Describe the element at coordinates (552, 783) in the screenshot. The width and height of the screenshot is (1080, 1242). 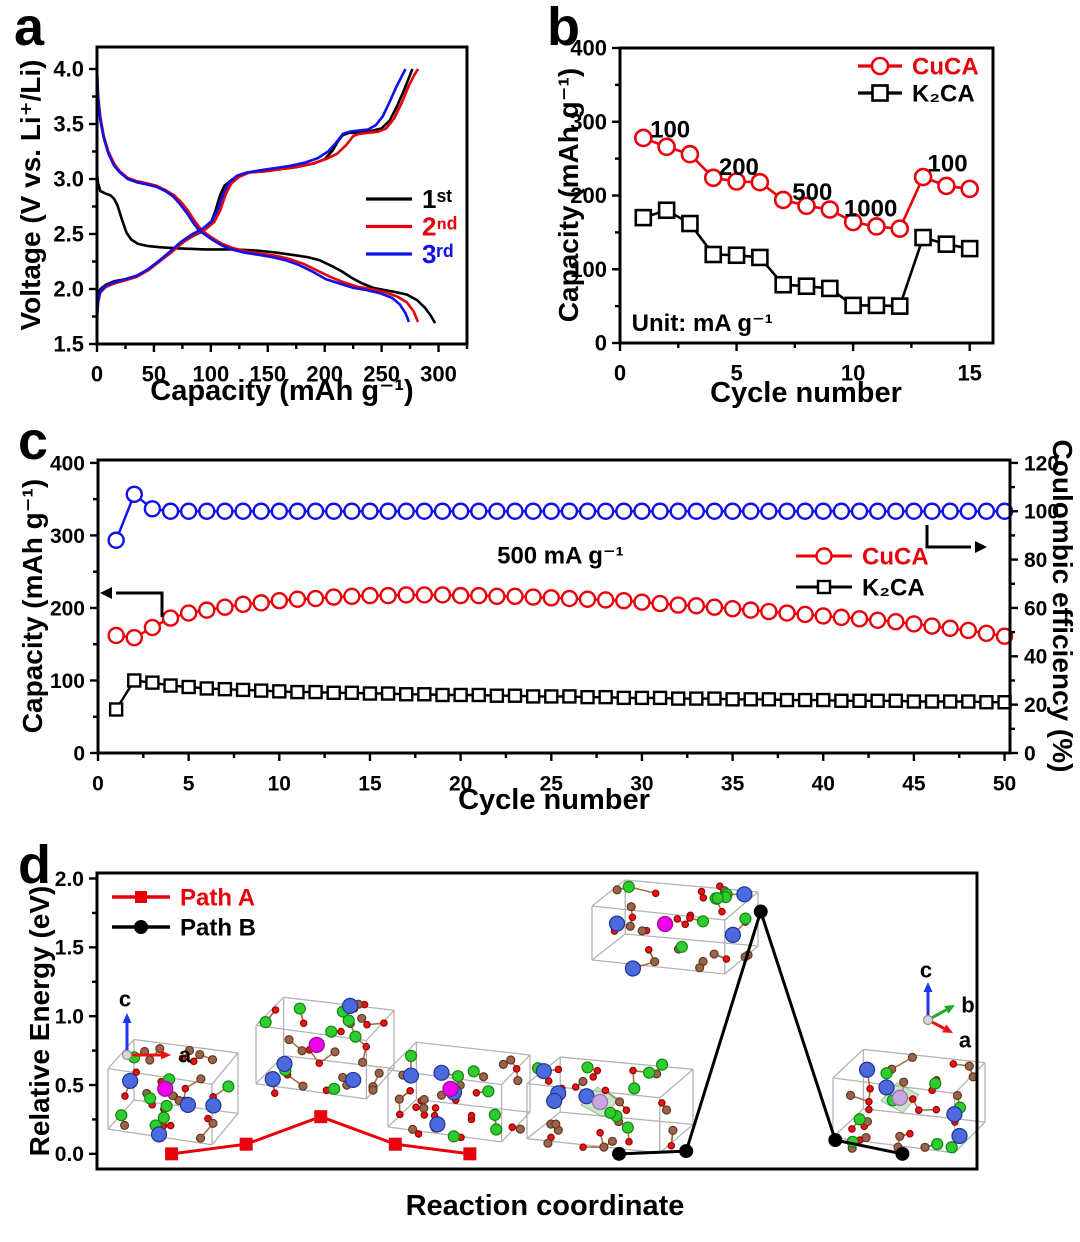
I see `svg-text: 25` at that location.